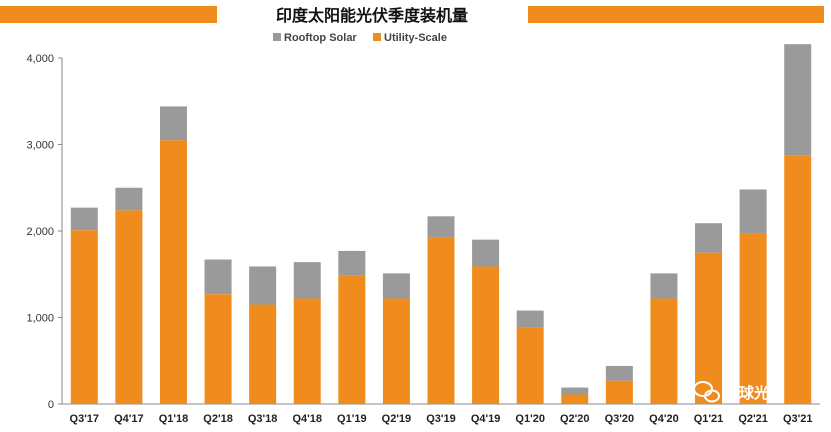 The height and width of the screenshot is (432, 831). I want to click on x-tick-label: Q1'19, so click(352, 419).